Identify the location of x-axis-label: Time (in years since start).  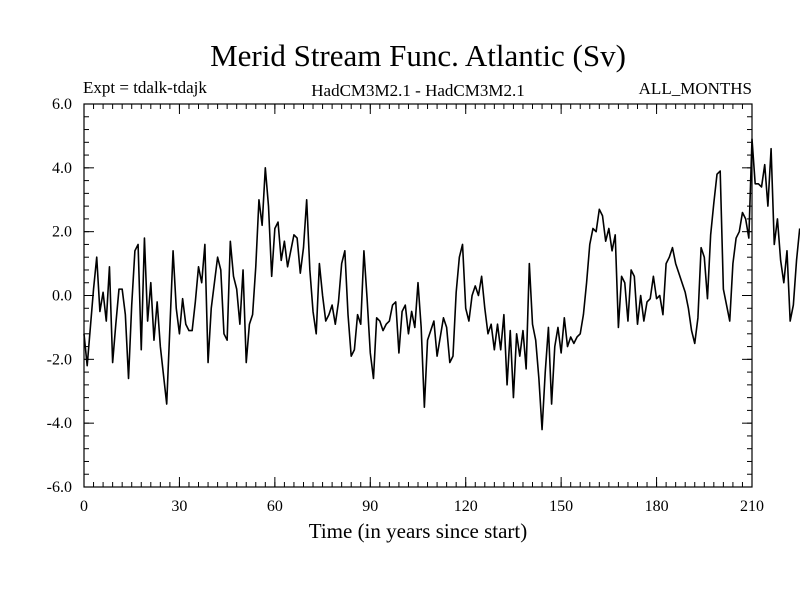
(418, 531).